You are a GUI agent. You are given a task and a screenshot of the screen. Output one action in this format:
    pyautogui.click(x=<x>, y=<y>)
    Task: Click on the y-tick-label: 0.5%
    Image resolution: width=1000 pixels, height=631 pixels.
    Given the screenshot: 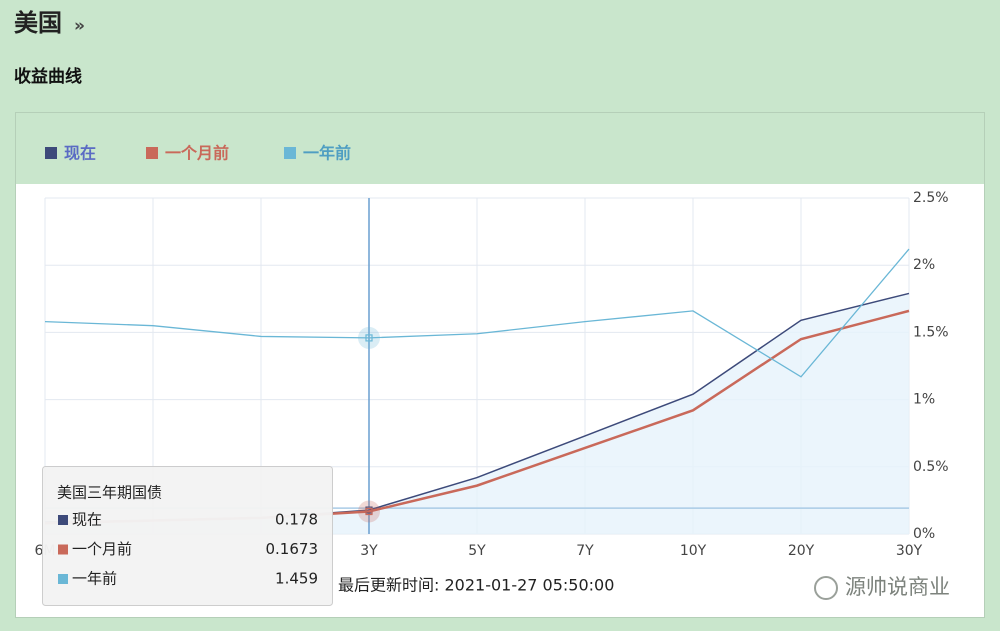 What is the action you would take?
    pyautogui.click(x=931, y=467)
    